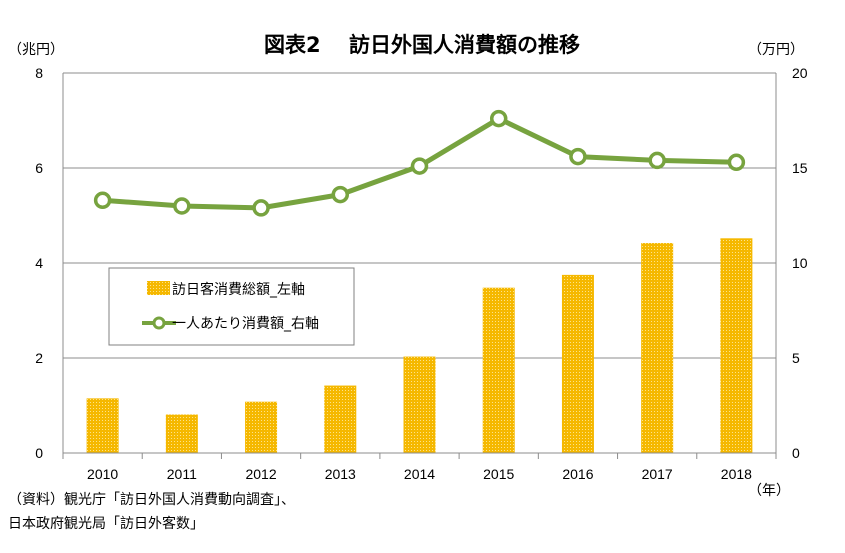 This screenshot has height=553, width=845. I want to click on left-tick-label: 2, so click(39, 358).